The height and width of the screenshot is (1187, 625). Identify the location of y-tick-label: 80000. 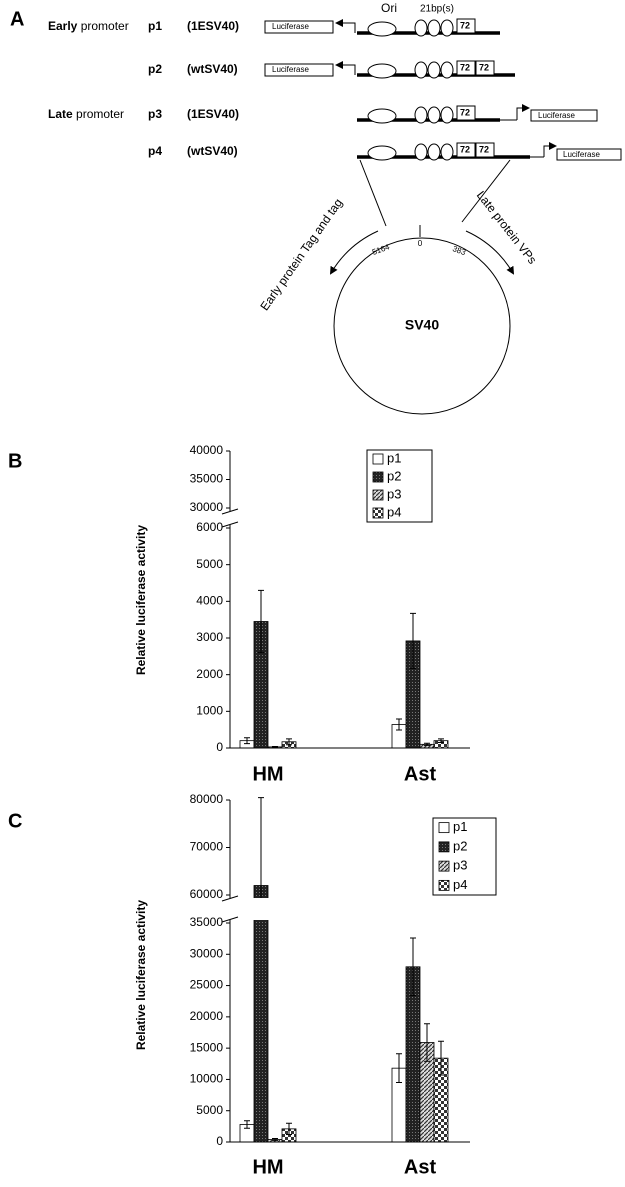
(207, 799).